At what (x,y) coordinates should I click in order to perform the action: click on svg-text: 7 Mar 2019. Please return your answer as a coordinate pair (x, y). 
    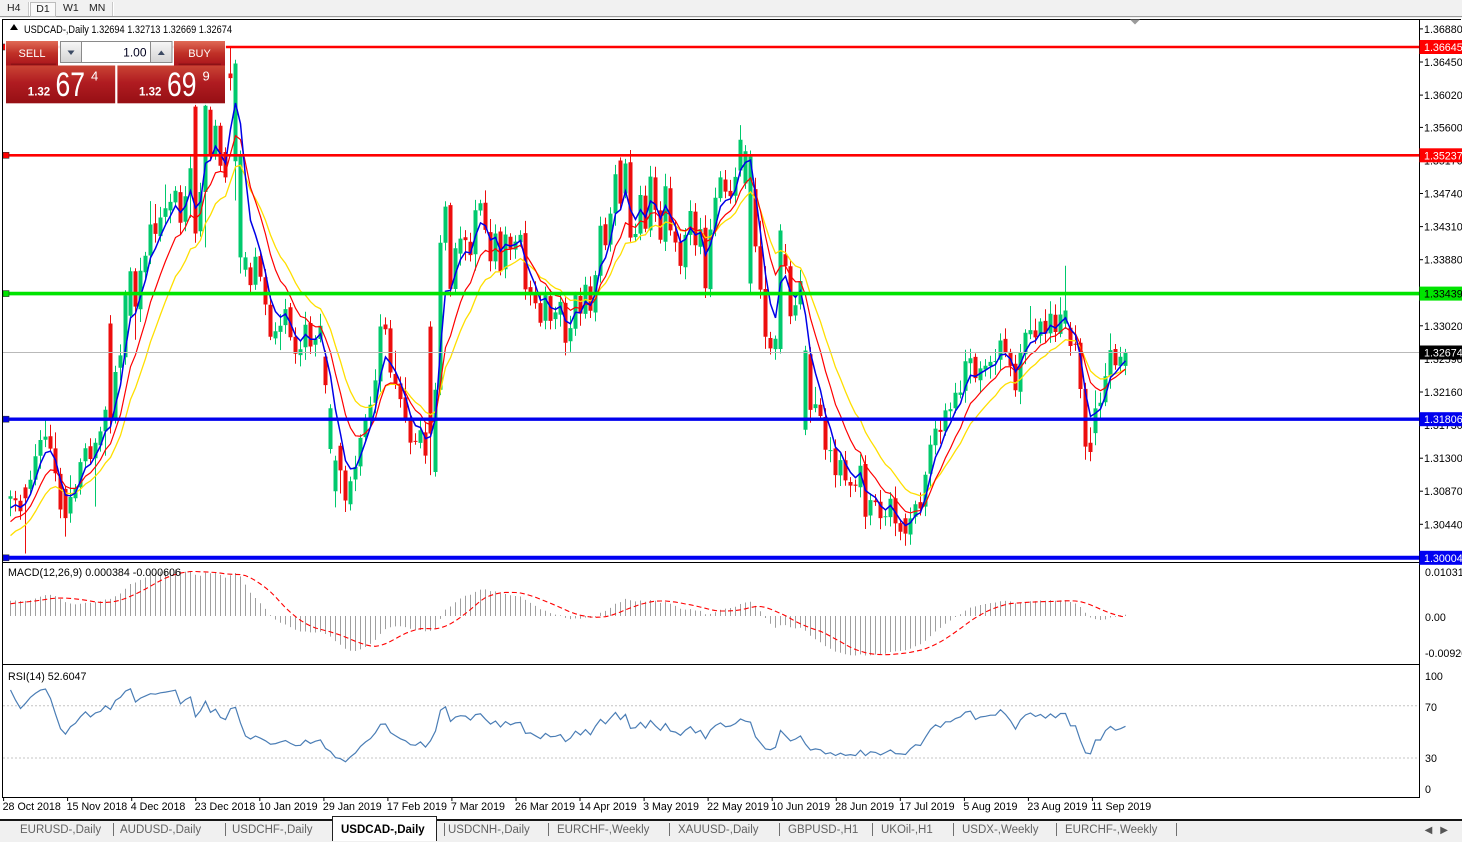
    Looking at the image, I should click on (478, 807).